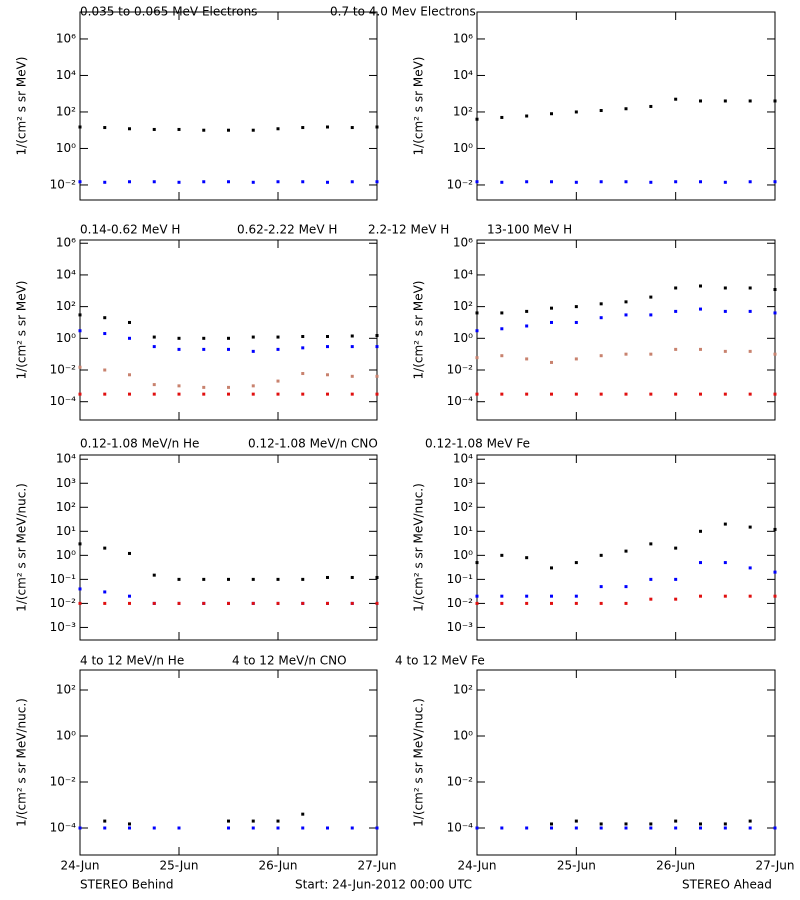 Image resolution: width=800 pixels, height=900 pixels. What do you see at coordinates (463, 243) in the screenshot?
I see `y-tick-label: 10⁶` at bounding box center [463, 243].